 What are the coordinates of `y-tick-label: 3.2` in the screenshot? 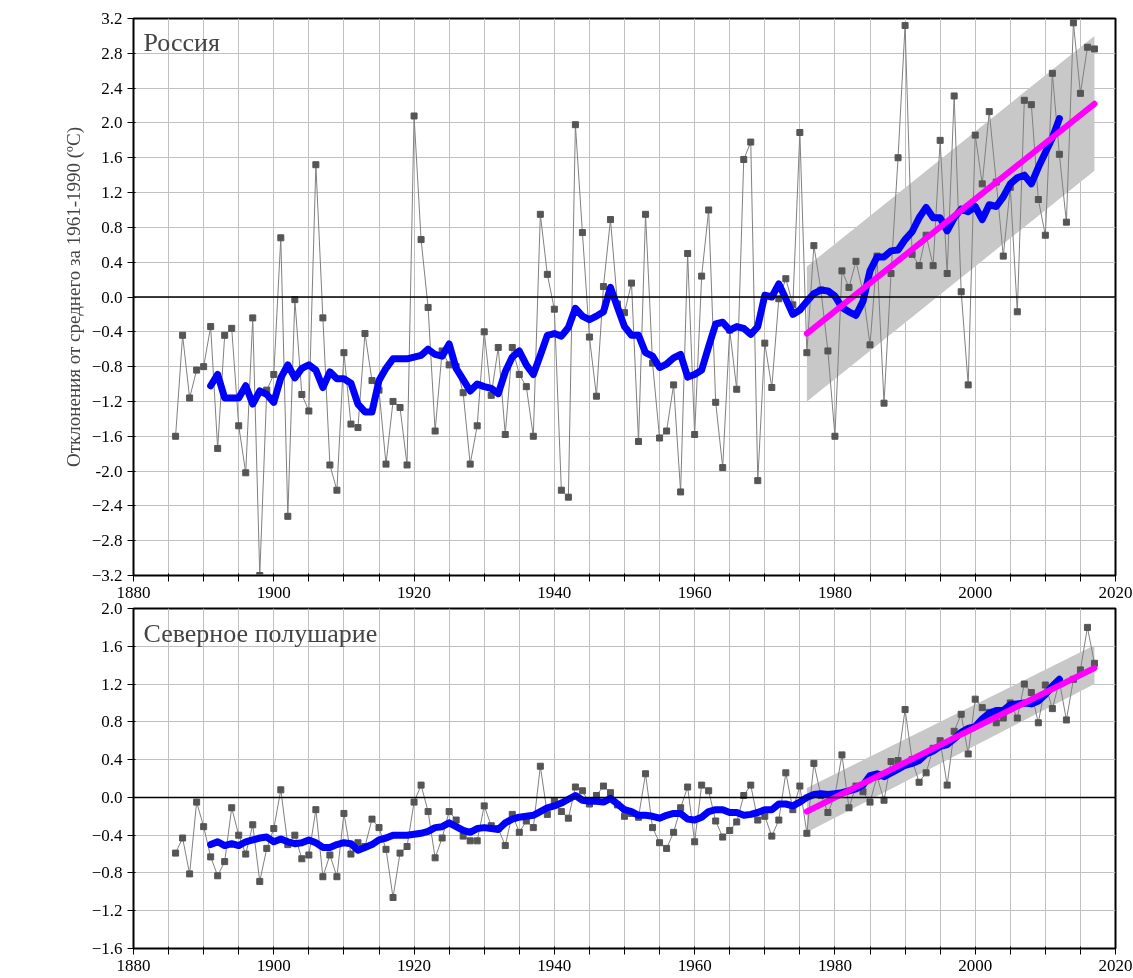 It's located at (112, 18).